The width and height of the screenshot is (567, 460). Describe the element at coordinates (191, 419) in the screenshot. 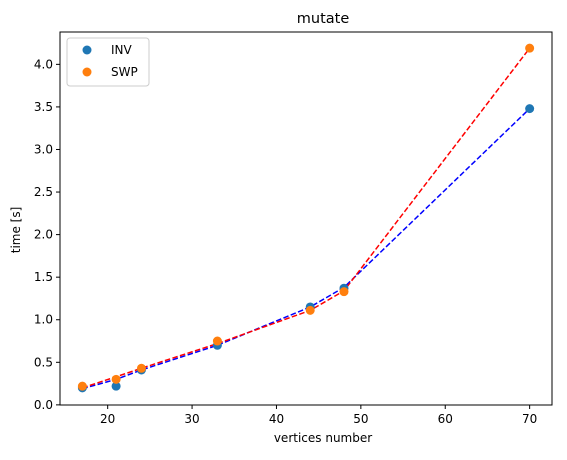

I see `x-tick-label-1: 30` at that location.